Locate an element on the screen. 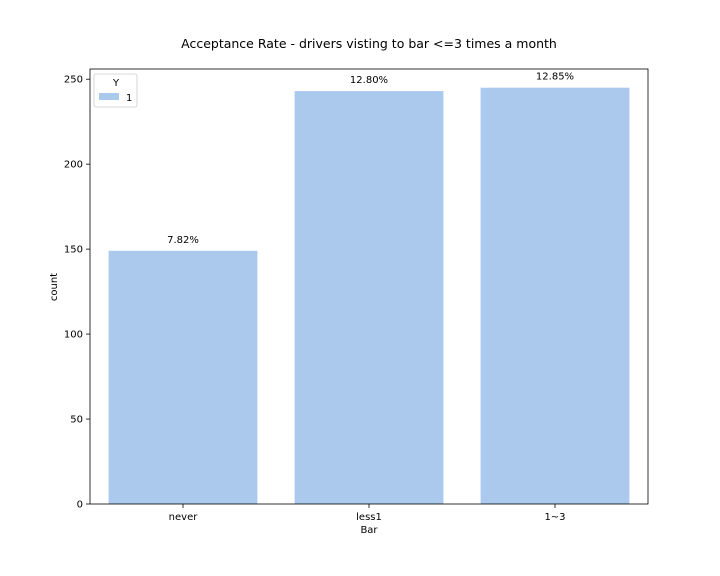 The height and width of the screenshot is (576, 720). legend-title: Y is located at coordinates (116, 83).